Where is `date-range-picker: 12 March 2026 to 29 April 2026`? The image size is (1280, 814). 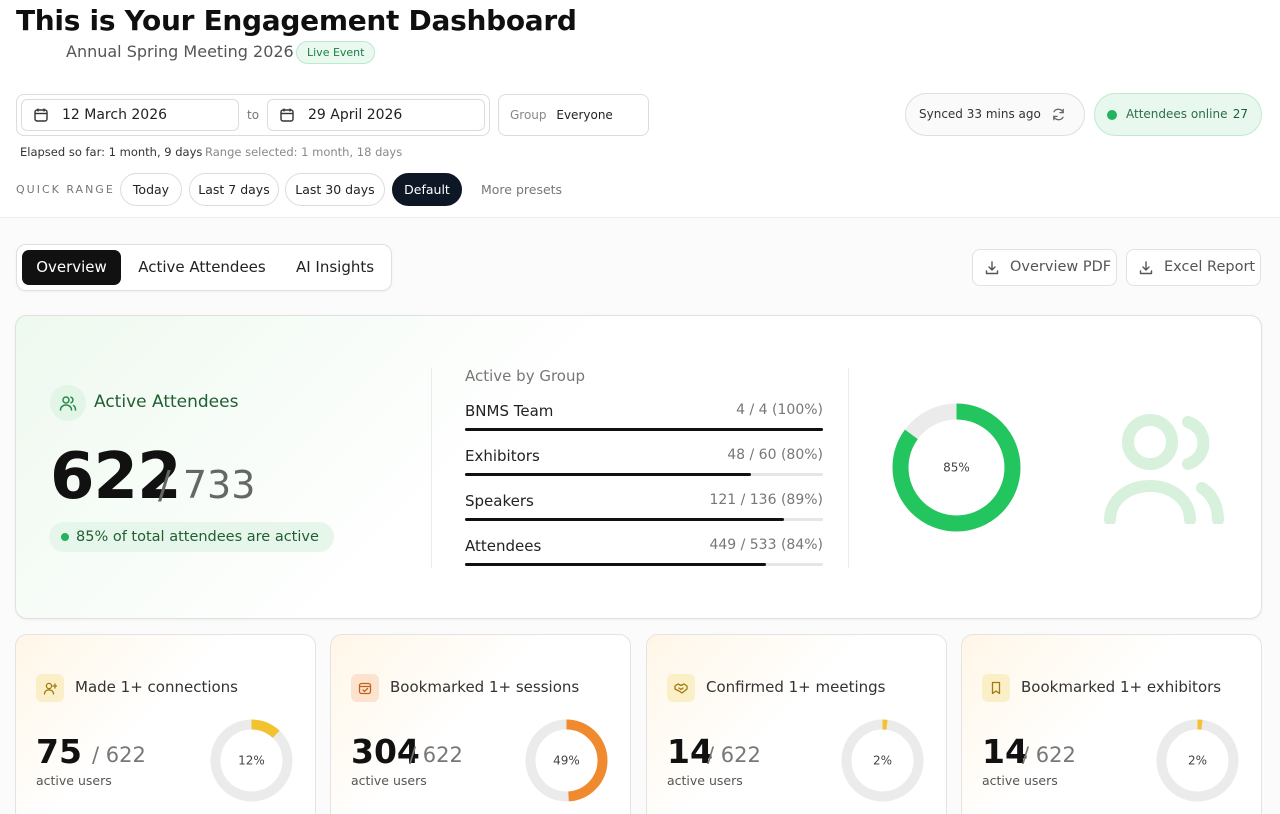 date-range-picker: 12 March 2026 to 29 April 2026 is located at coordinates (253, 115).